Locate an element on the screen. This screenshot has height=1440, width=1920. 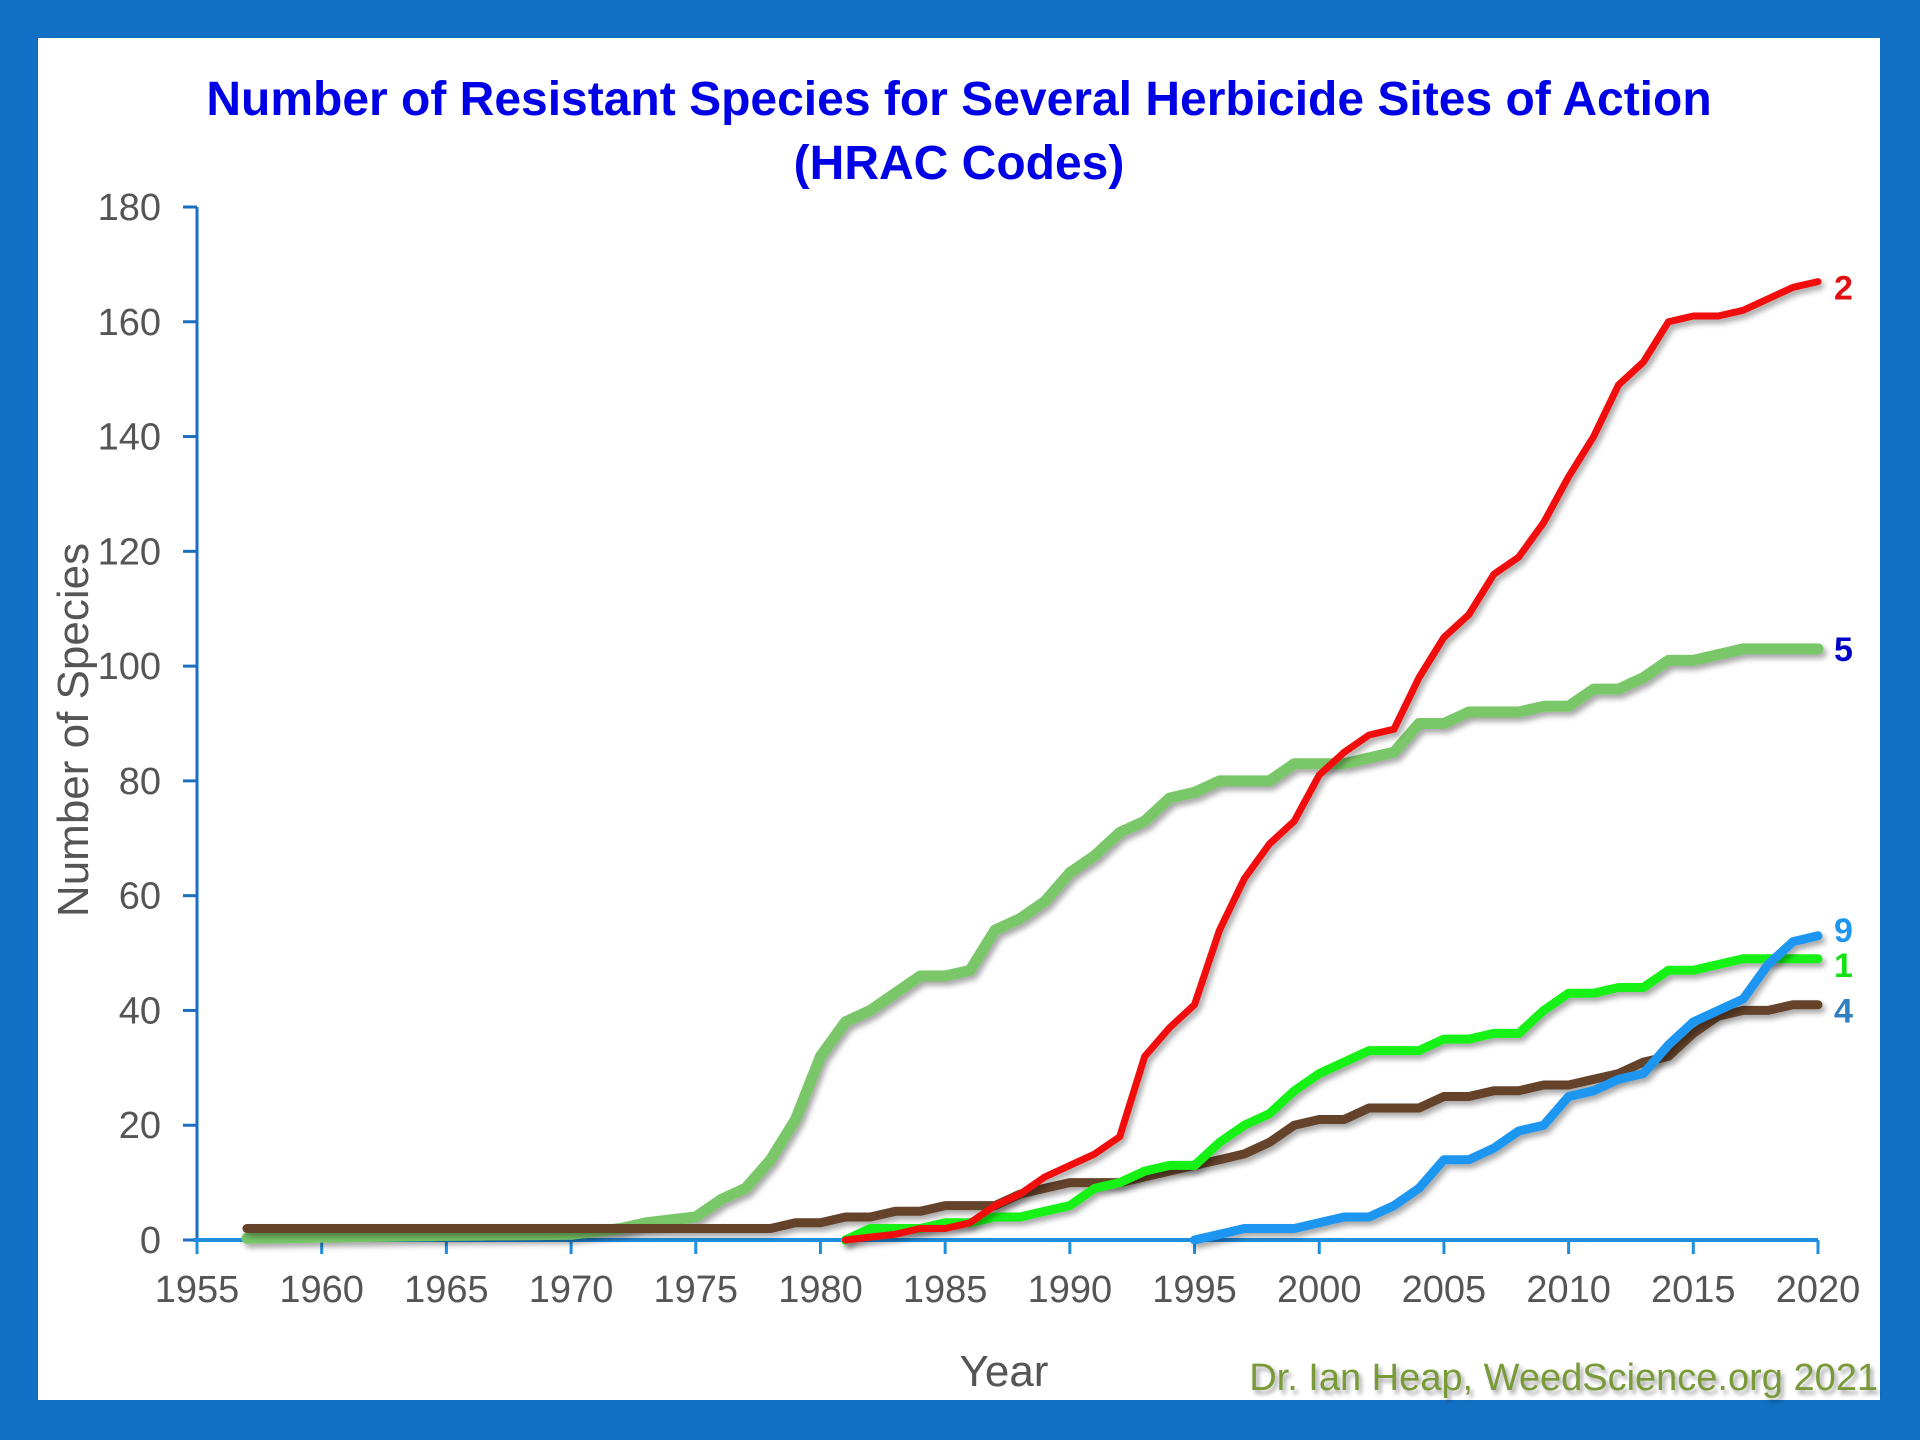
y-tick-label: 140 is located at coordinates (129, 438).